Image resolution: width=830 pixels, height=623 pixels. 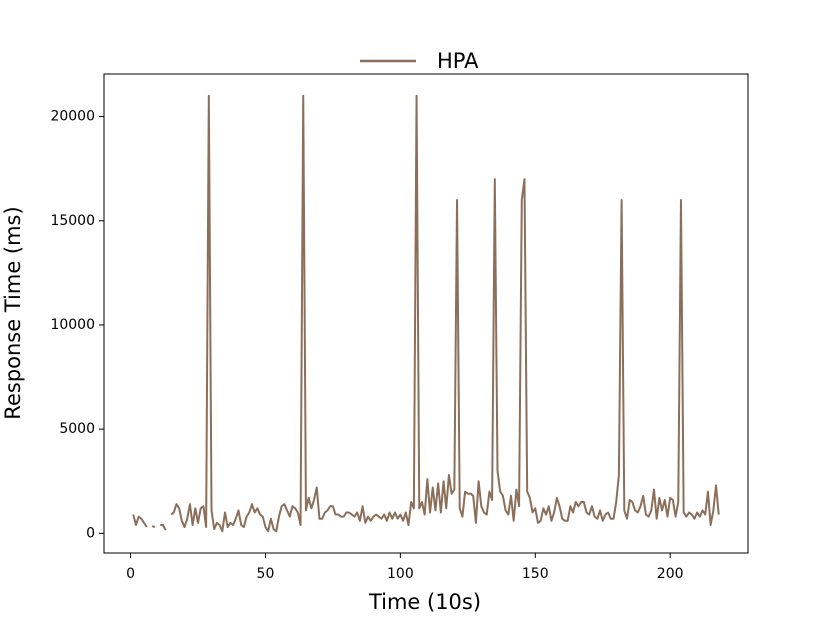 I want to click on x-tick-label: 150, so click(x=535, y=574).